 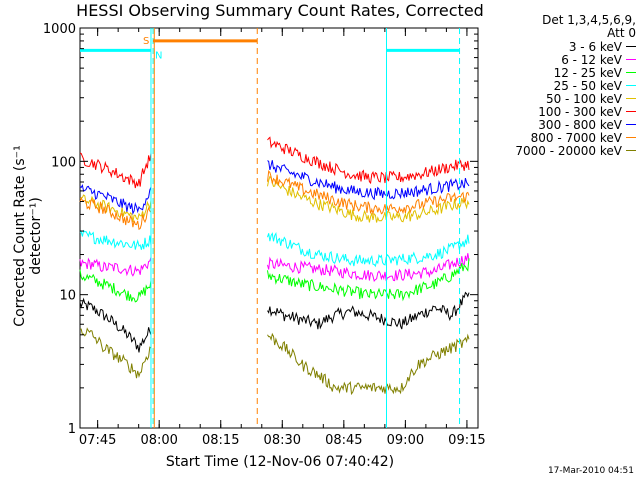 I want to click on x-tick-label: 09:00, so click(x=405, y=440).